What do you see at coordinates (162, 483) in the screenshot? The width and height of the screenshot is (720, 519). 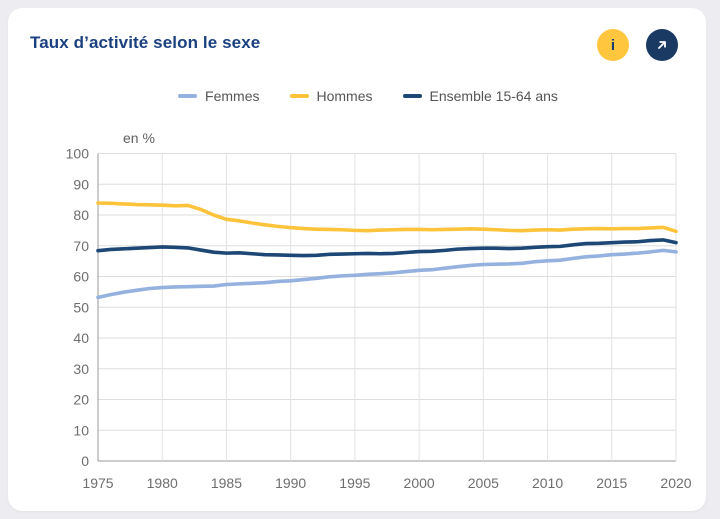 I see `x-tick-label: 1980` at bounding box center [162, 483].